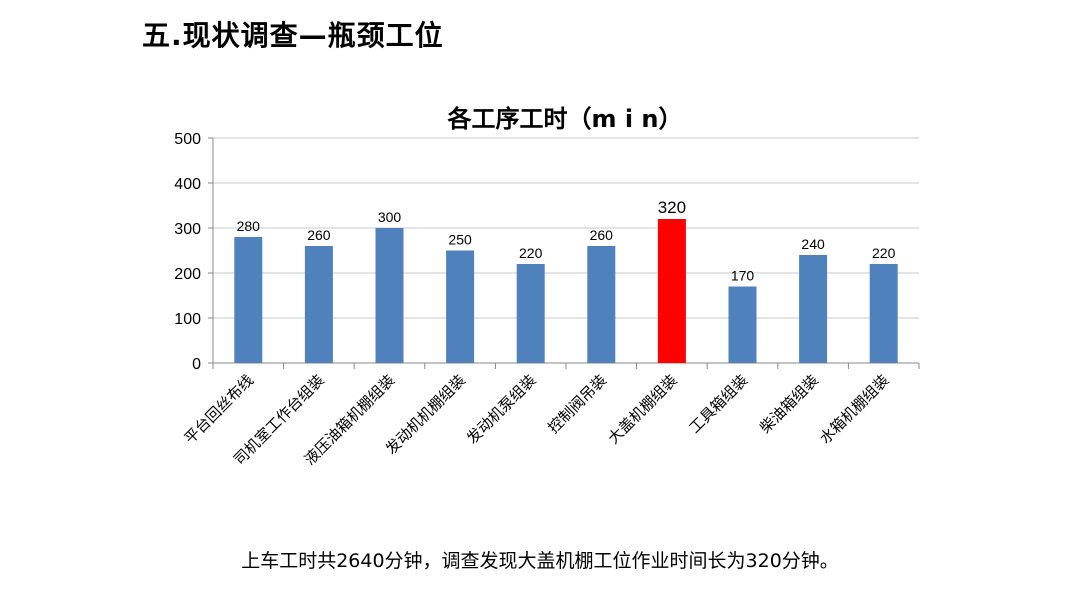 Image resolution: width=1080 pixels, height=608 pixels. I want to click on x-tick-label: 发动机泵组装, so click(501, 409).